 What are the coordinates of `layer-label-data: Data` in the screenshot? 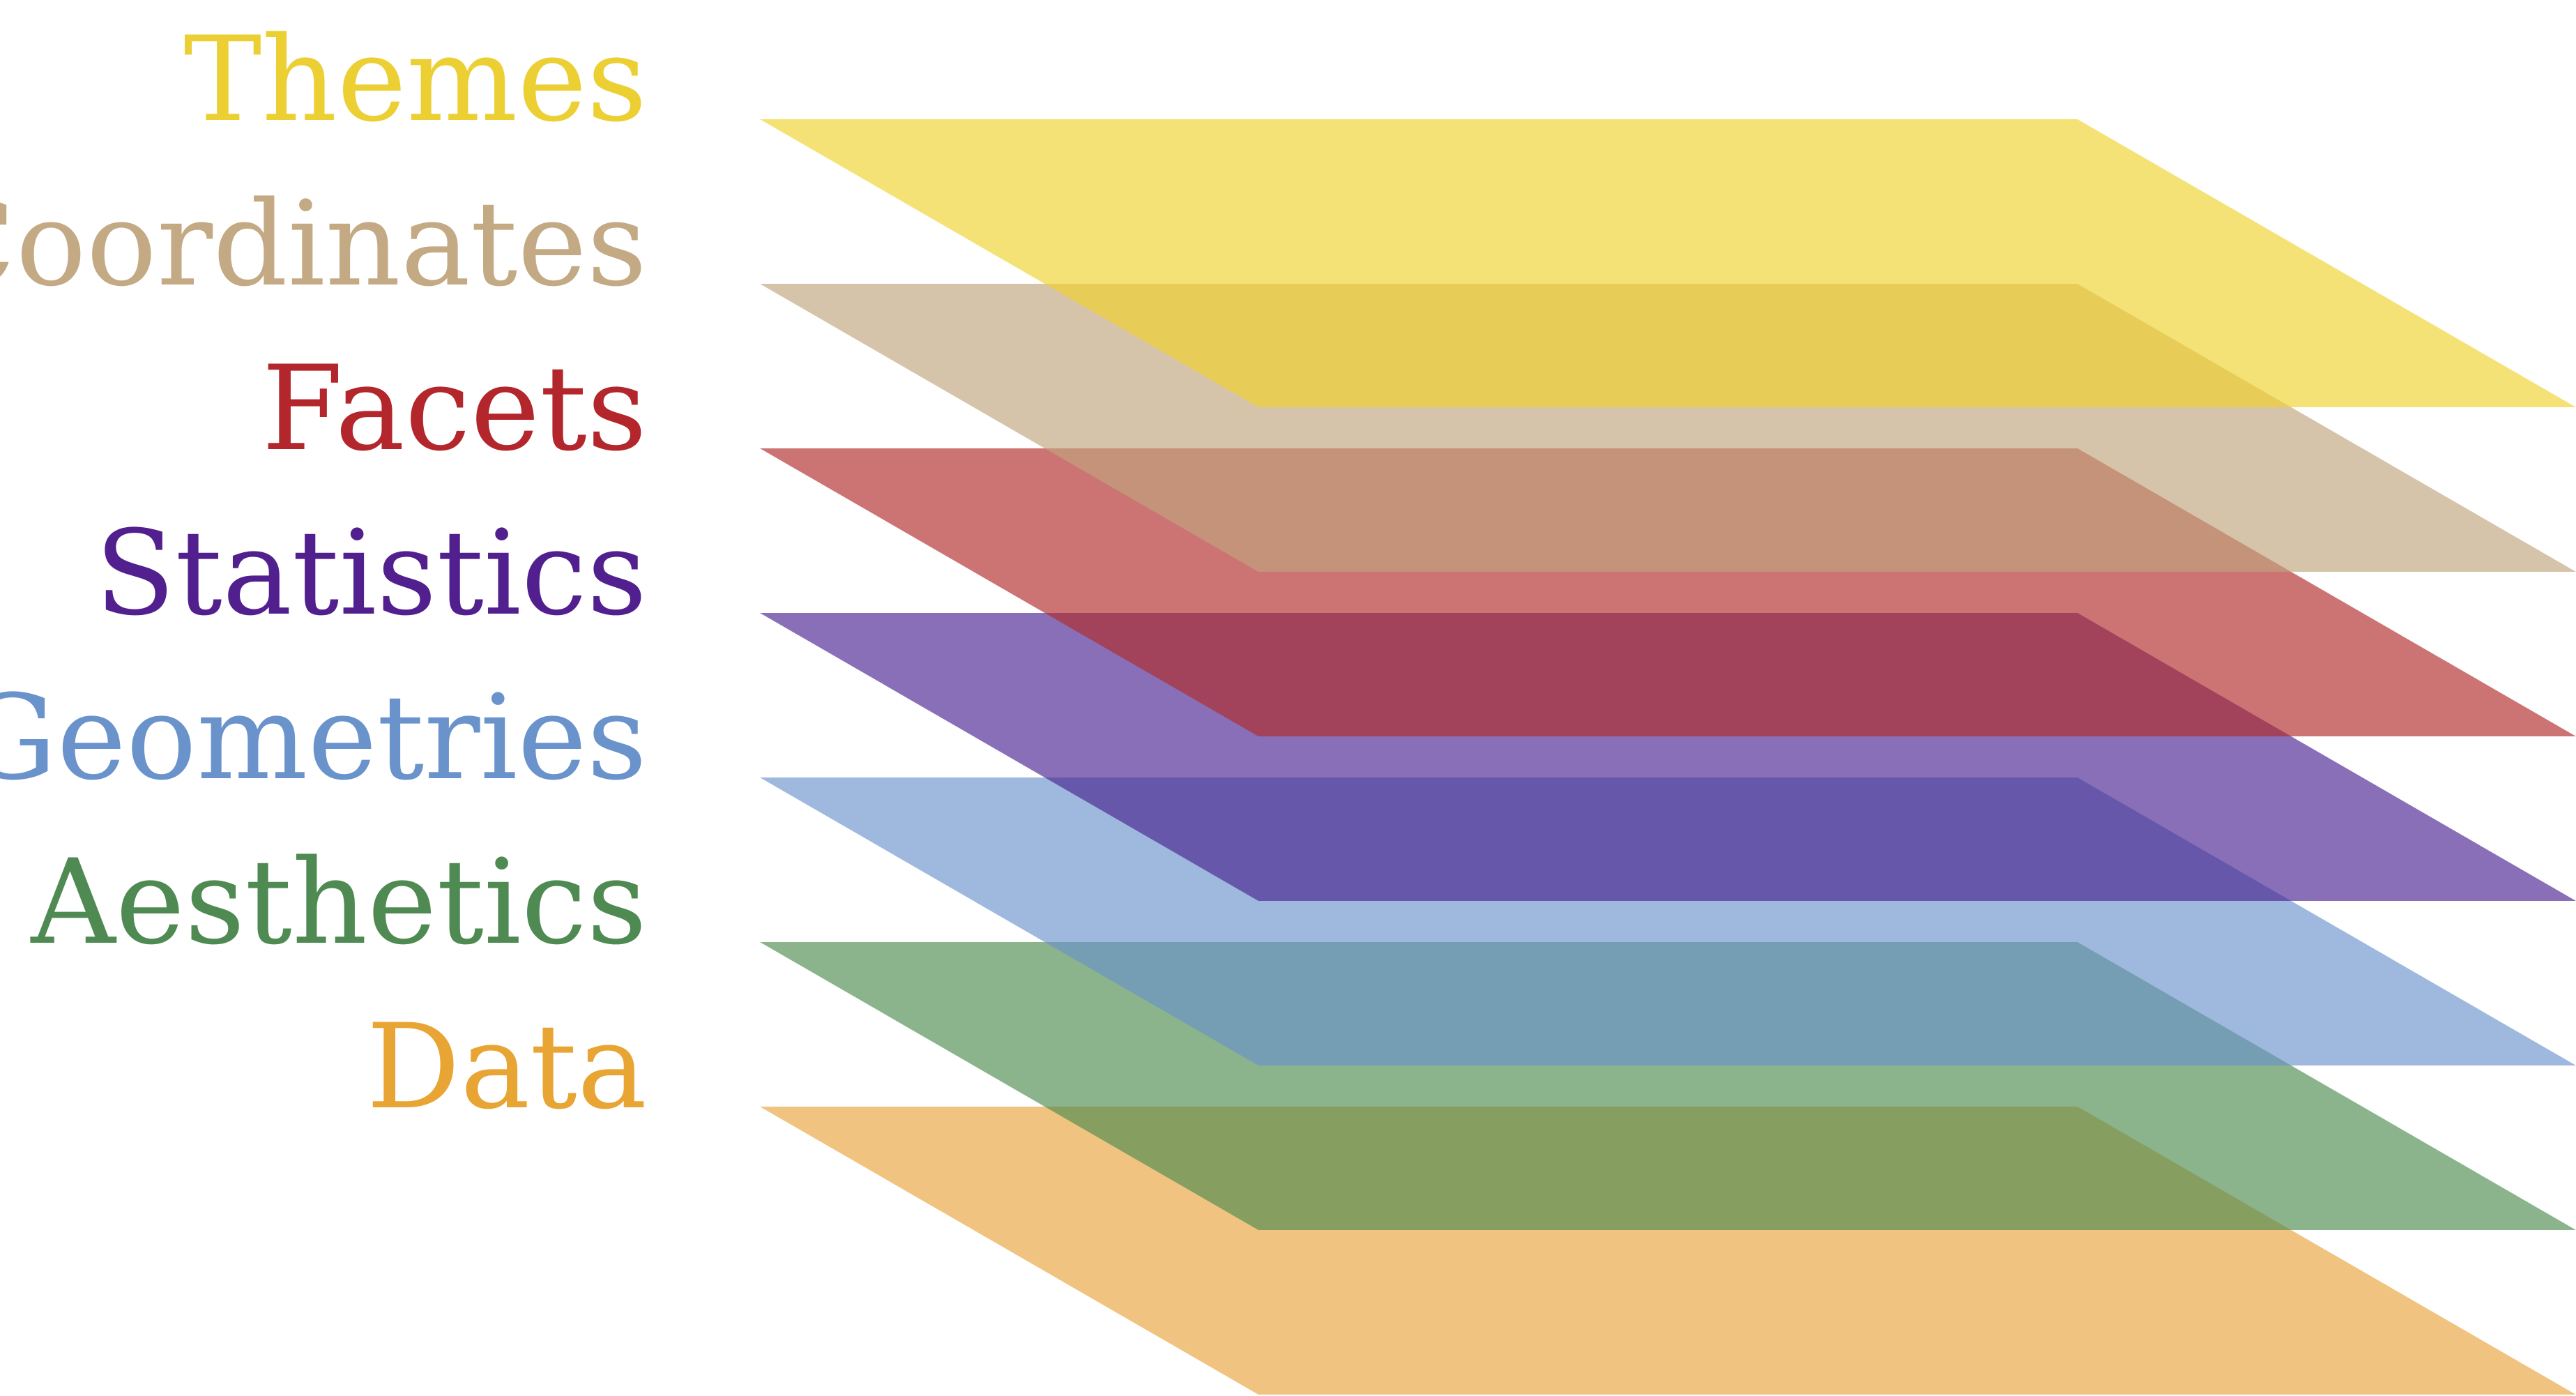 It's located at (506, 1067).